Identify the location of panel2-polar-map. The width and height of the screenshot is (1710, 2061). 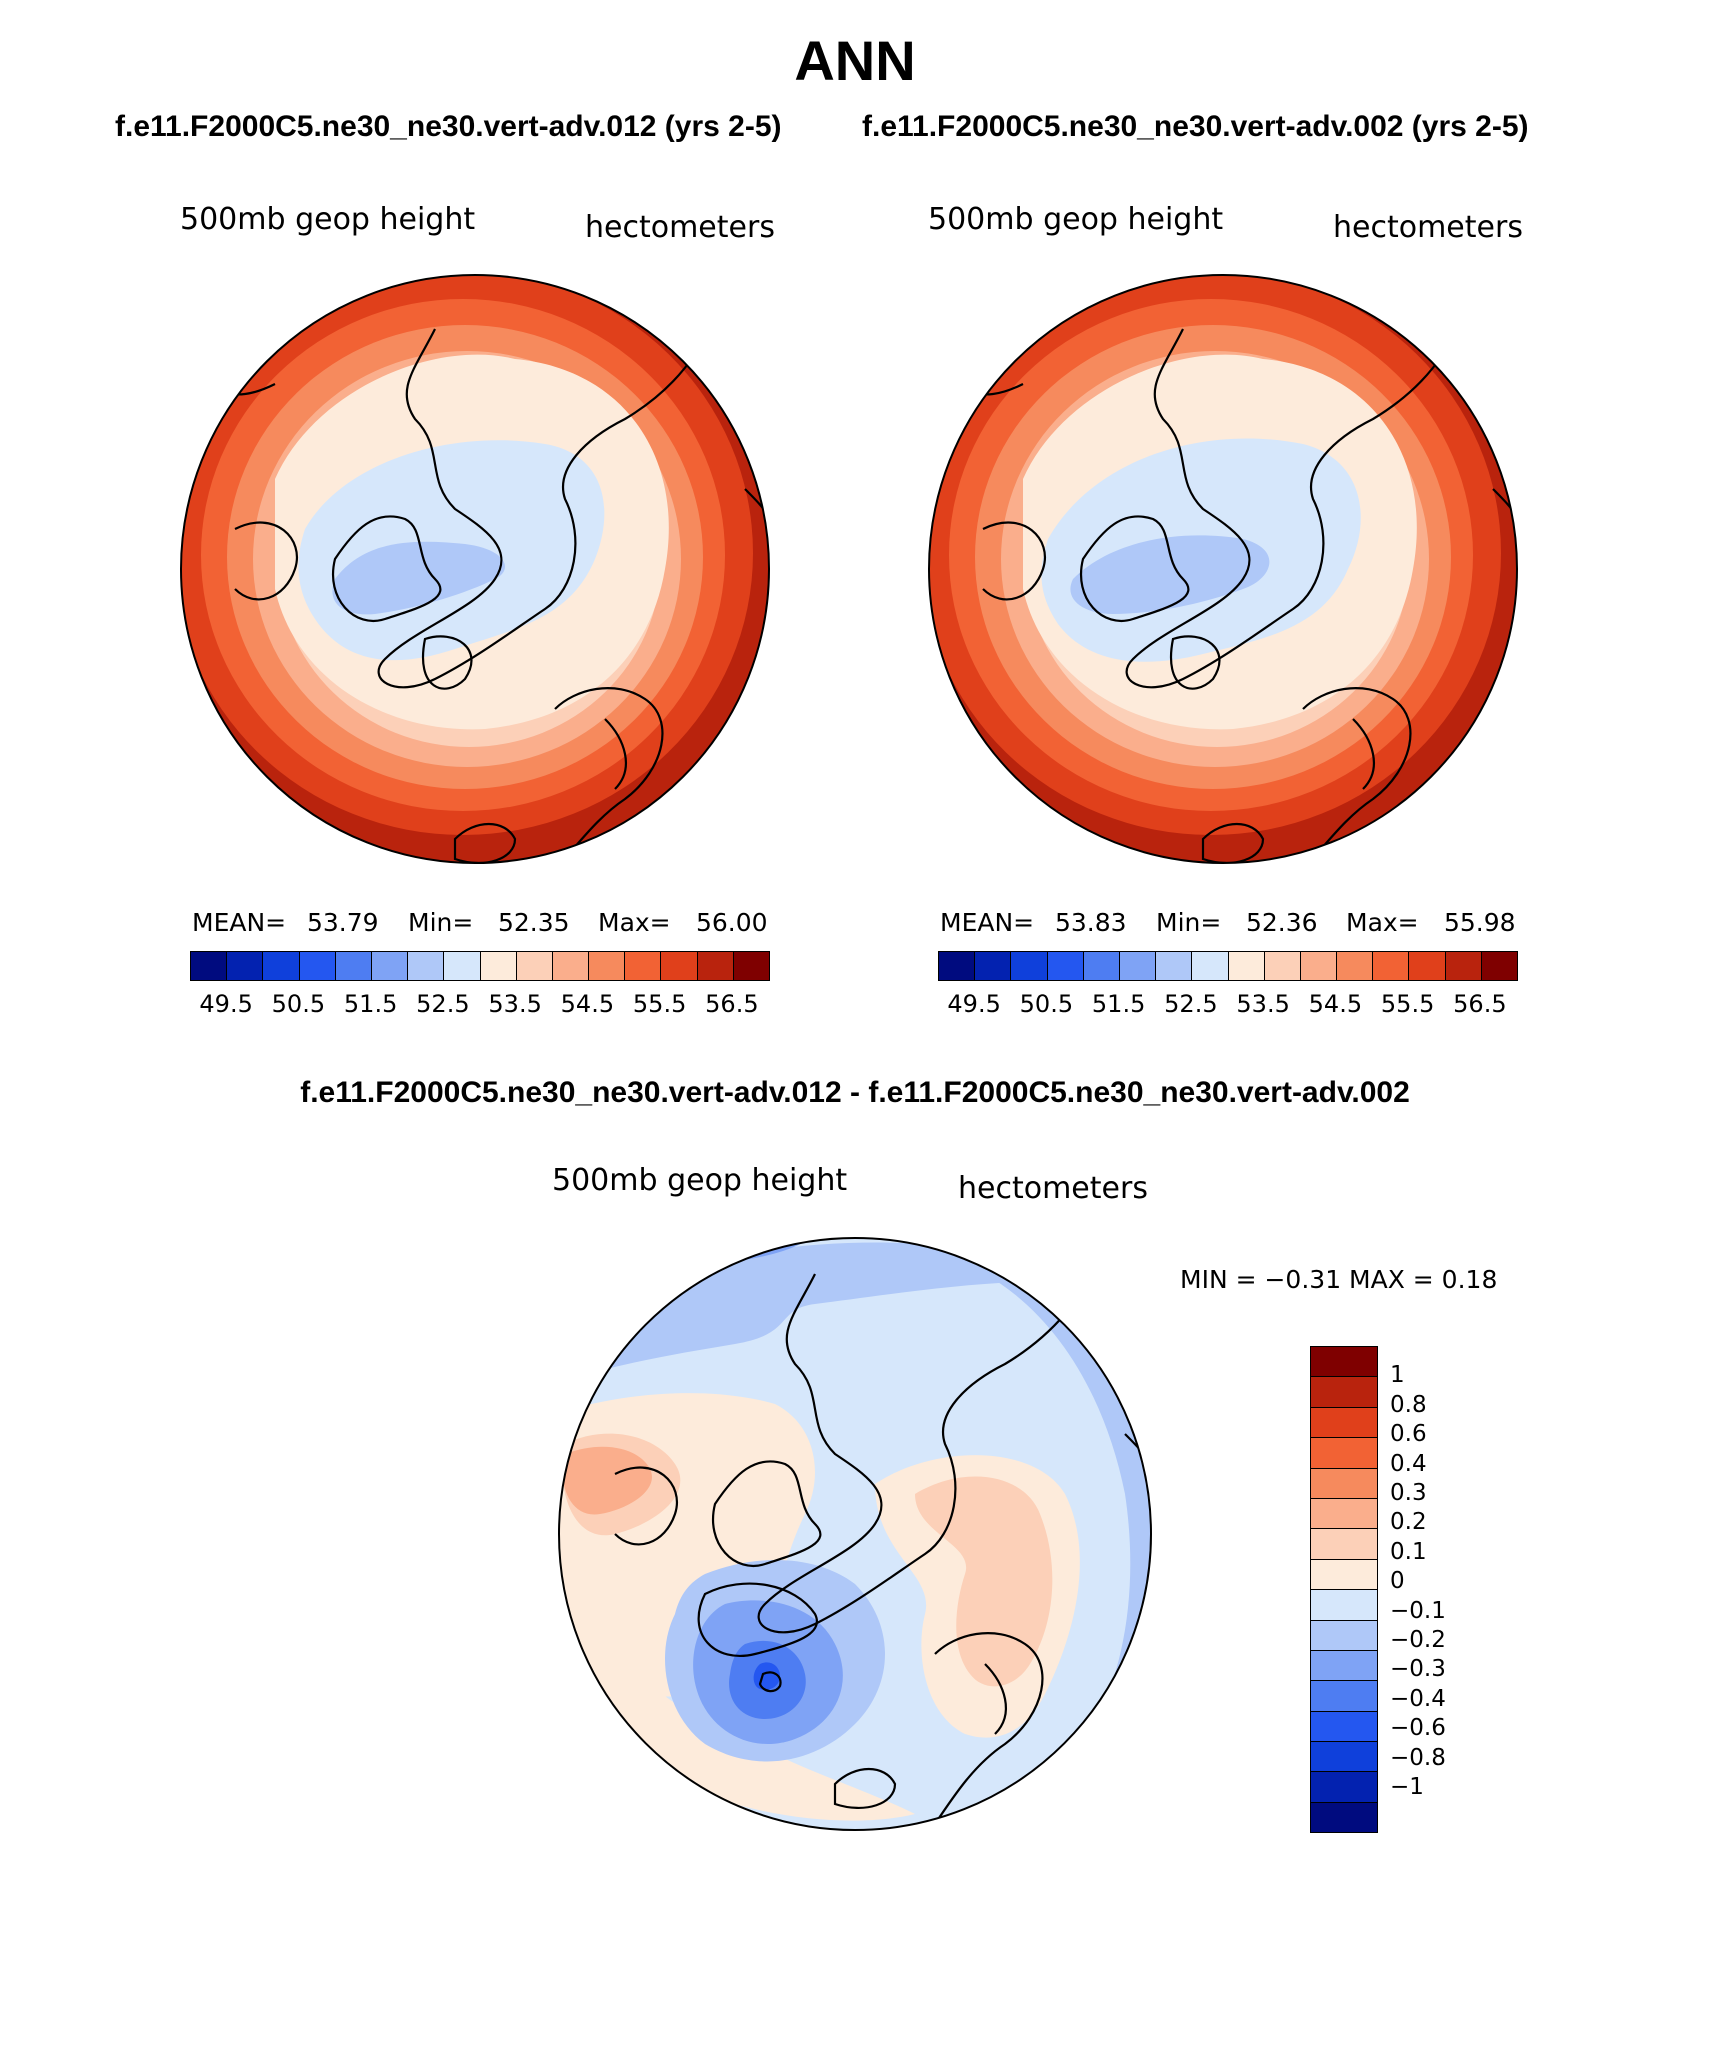
(1223, 569).